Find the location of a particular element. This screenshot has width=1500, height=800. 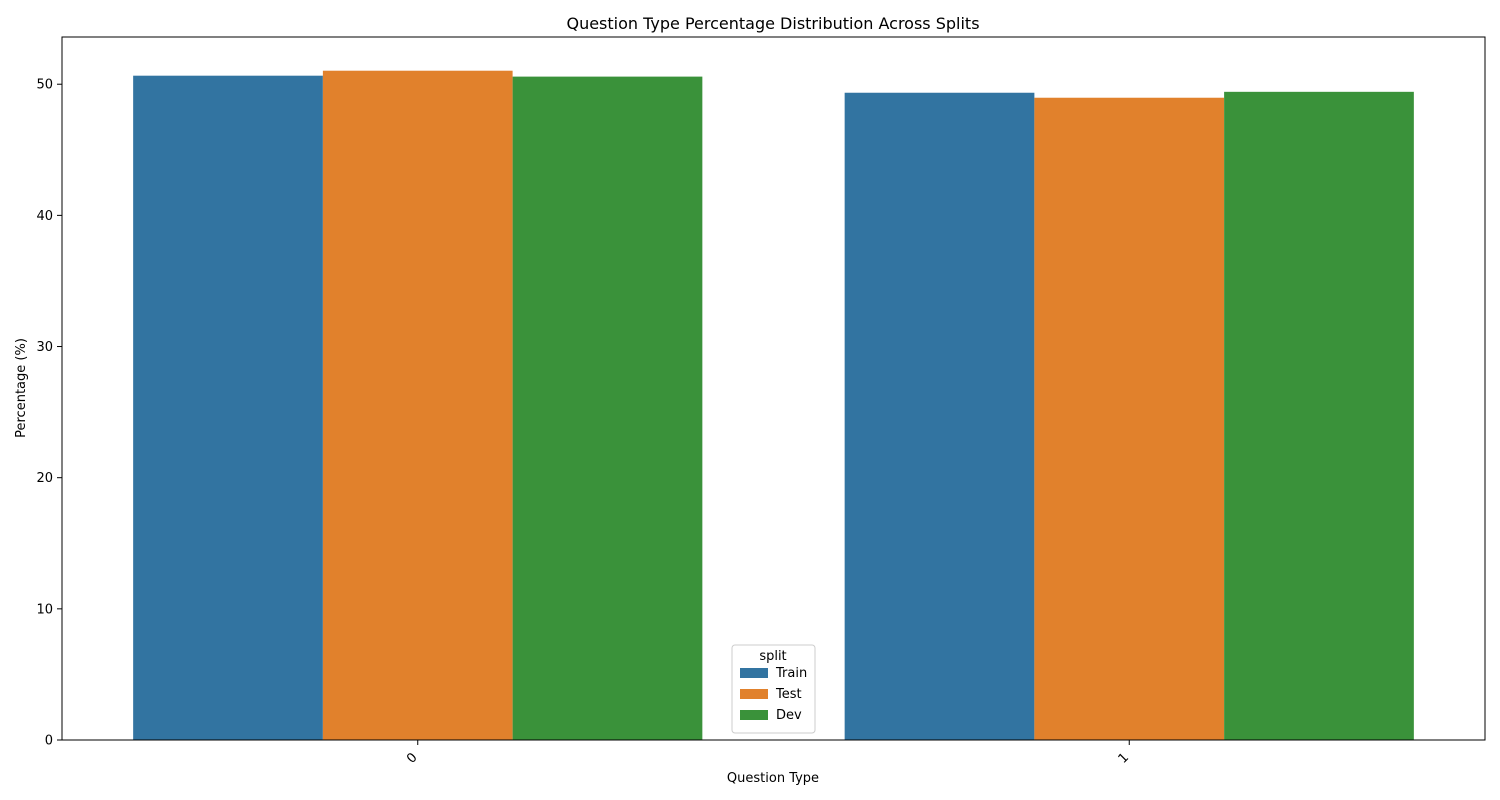

x-tick-label: 0 is located at coordinates (412, 758).